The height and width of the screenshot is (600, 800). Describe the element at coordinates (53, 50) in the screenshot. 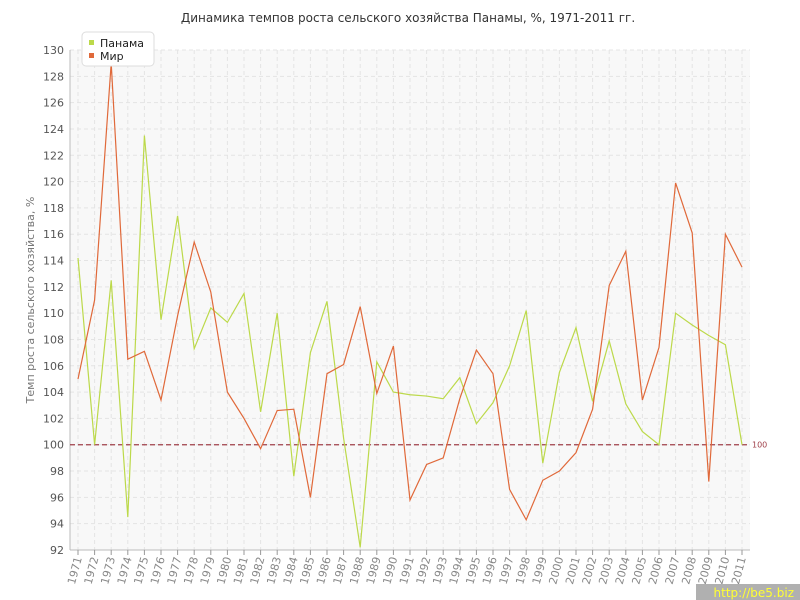

I see `y-tick-label: 130` at that location.